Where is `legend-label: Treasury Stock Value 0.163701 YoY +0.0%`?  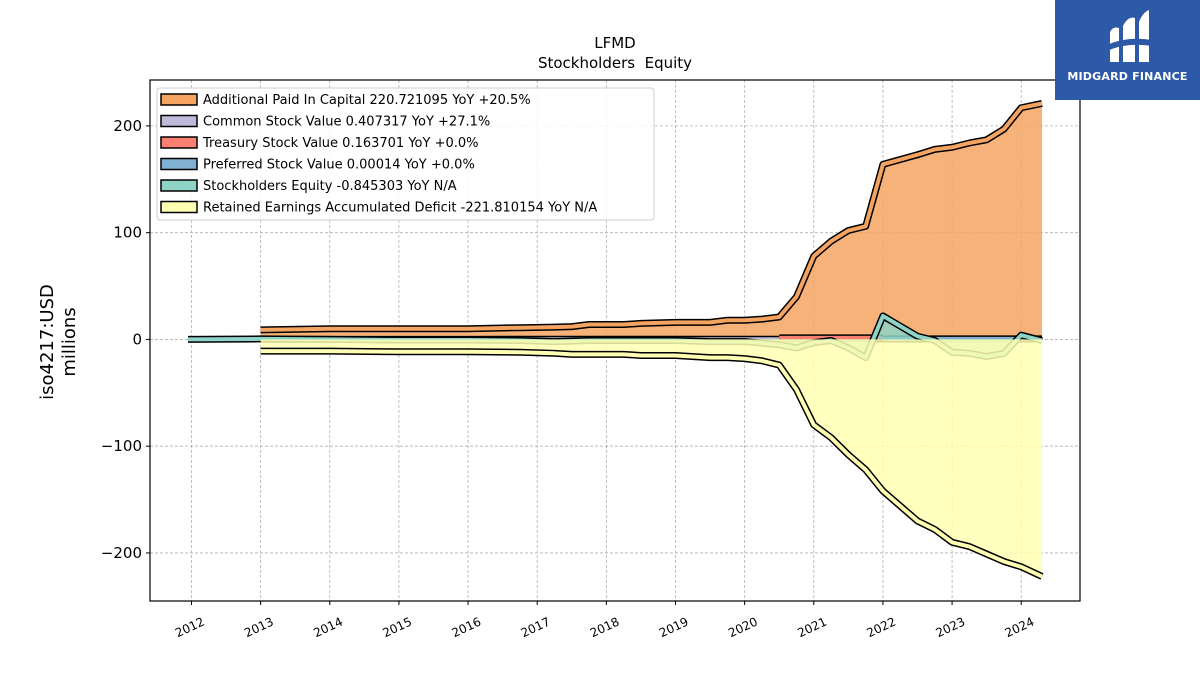
legend-label: Treasury Stock Value 0.163701 YoY +0.0% is located at coordinates (340, 143).